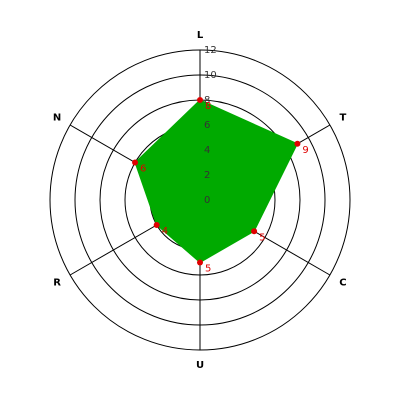 This screenshot has width=400, height=400. What do you see at coordinates (342, 118) in the screenshot?
I see `axis-label: T` at bounding box center [342, 118].